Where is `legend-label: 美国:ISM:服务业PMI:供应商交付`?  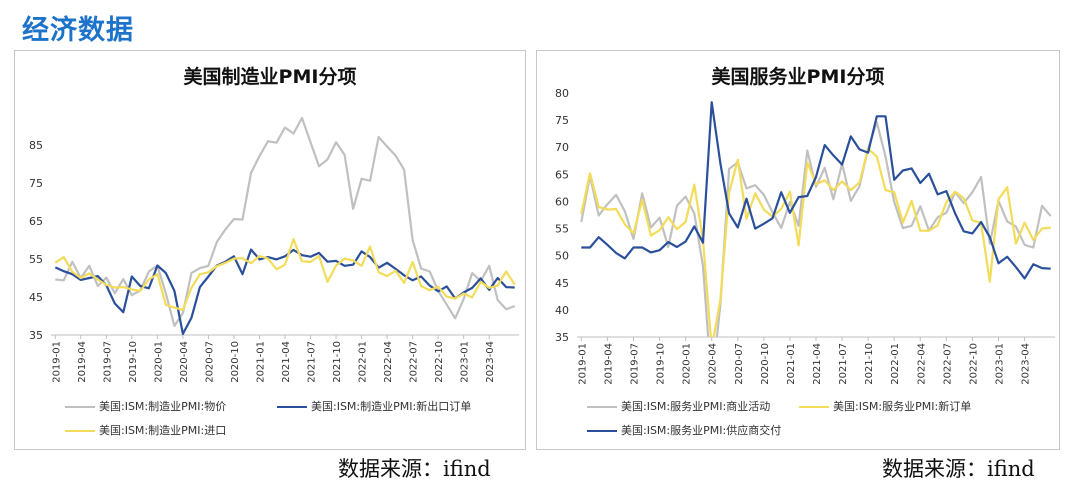 legend-label: 美国:ISM:服务业PMI:供应商交付 is located at coordinates (701, 430).